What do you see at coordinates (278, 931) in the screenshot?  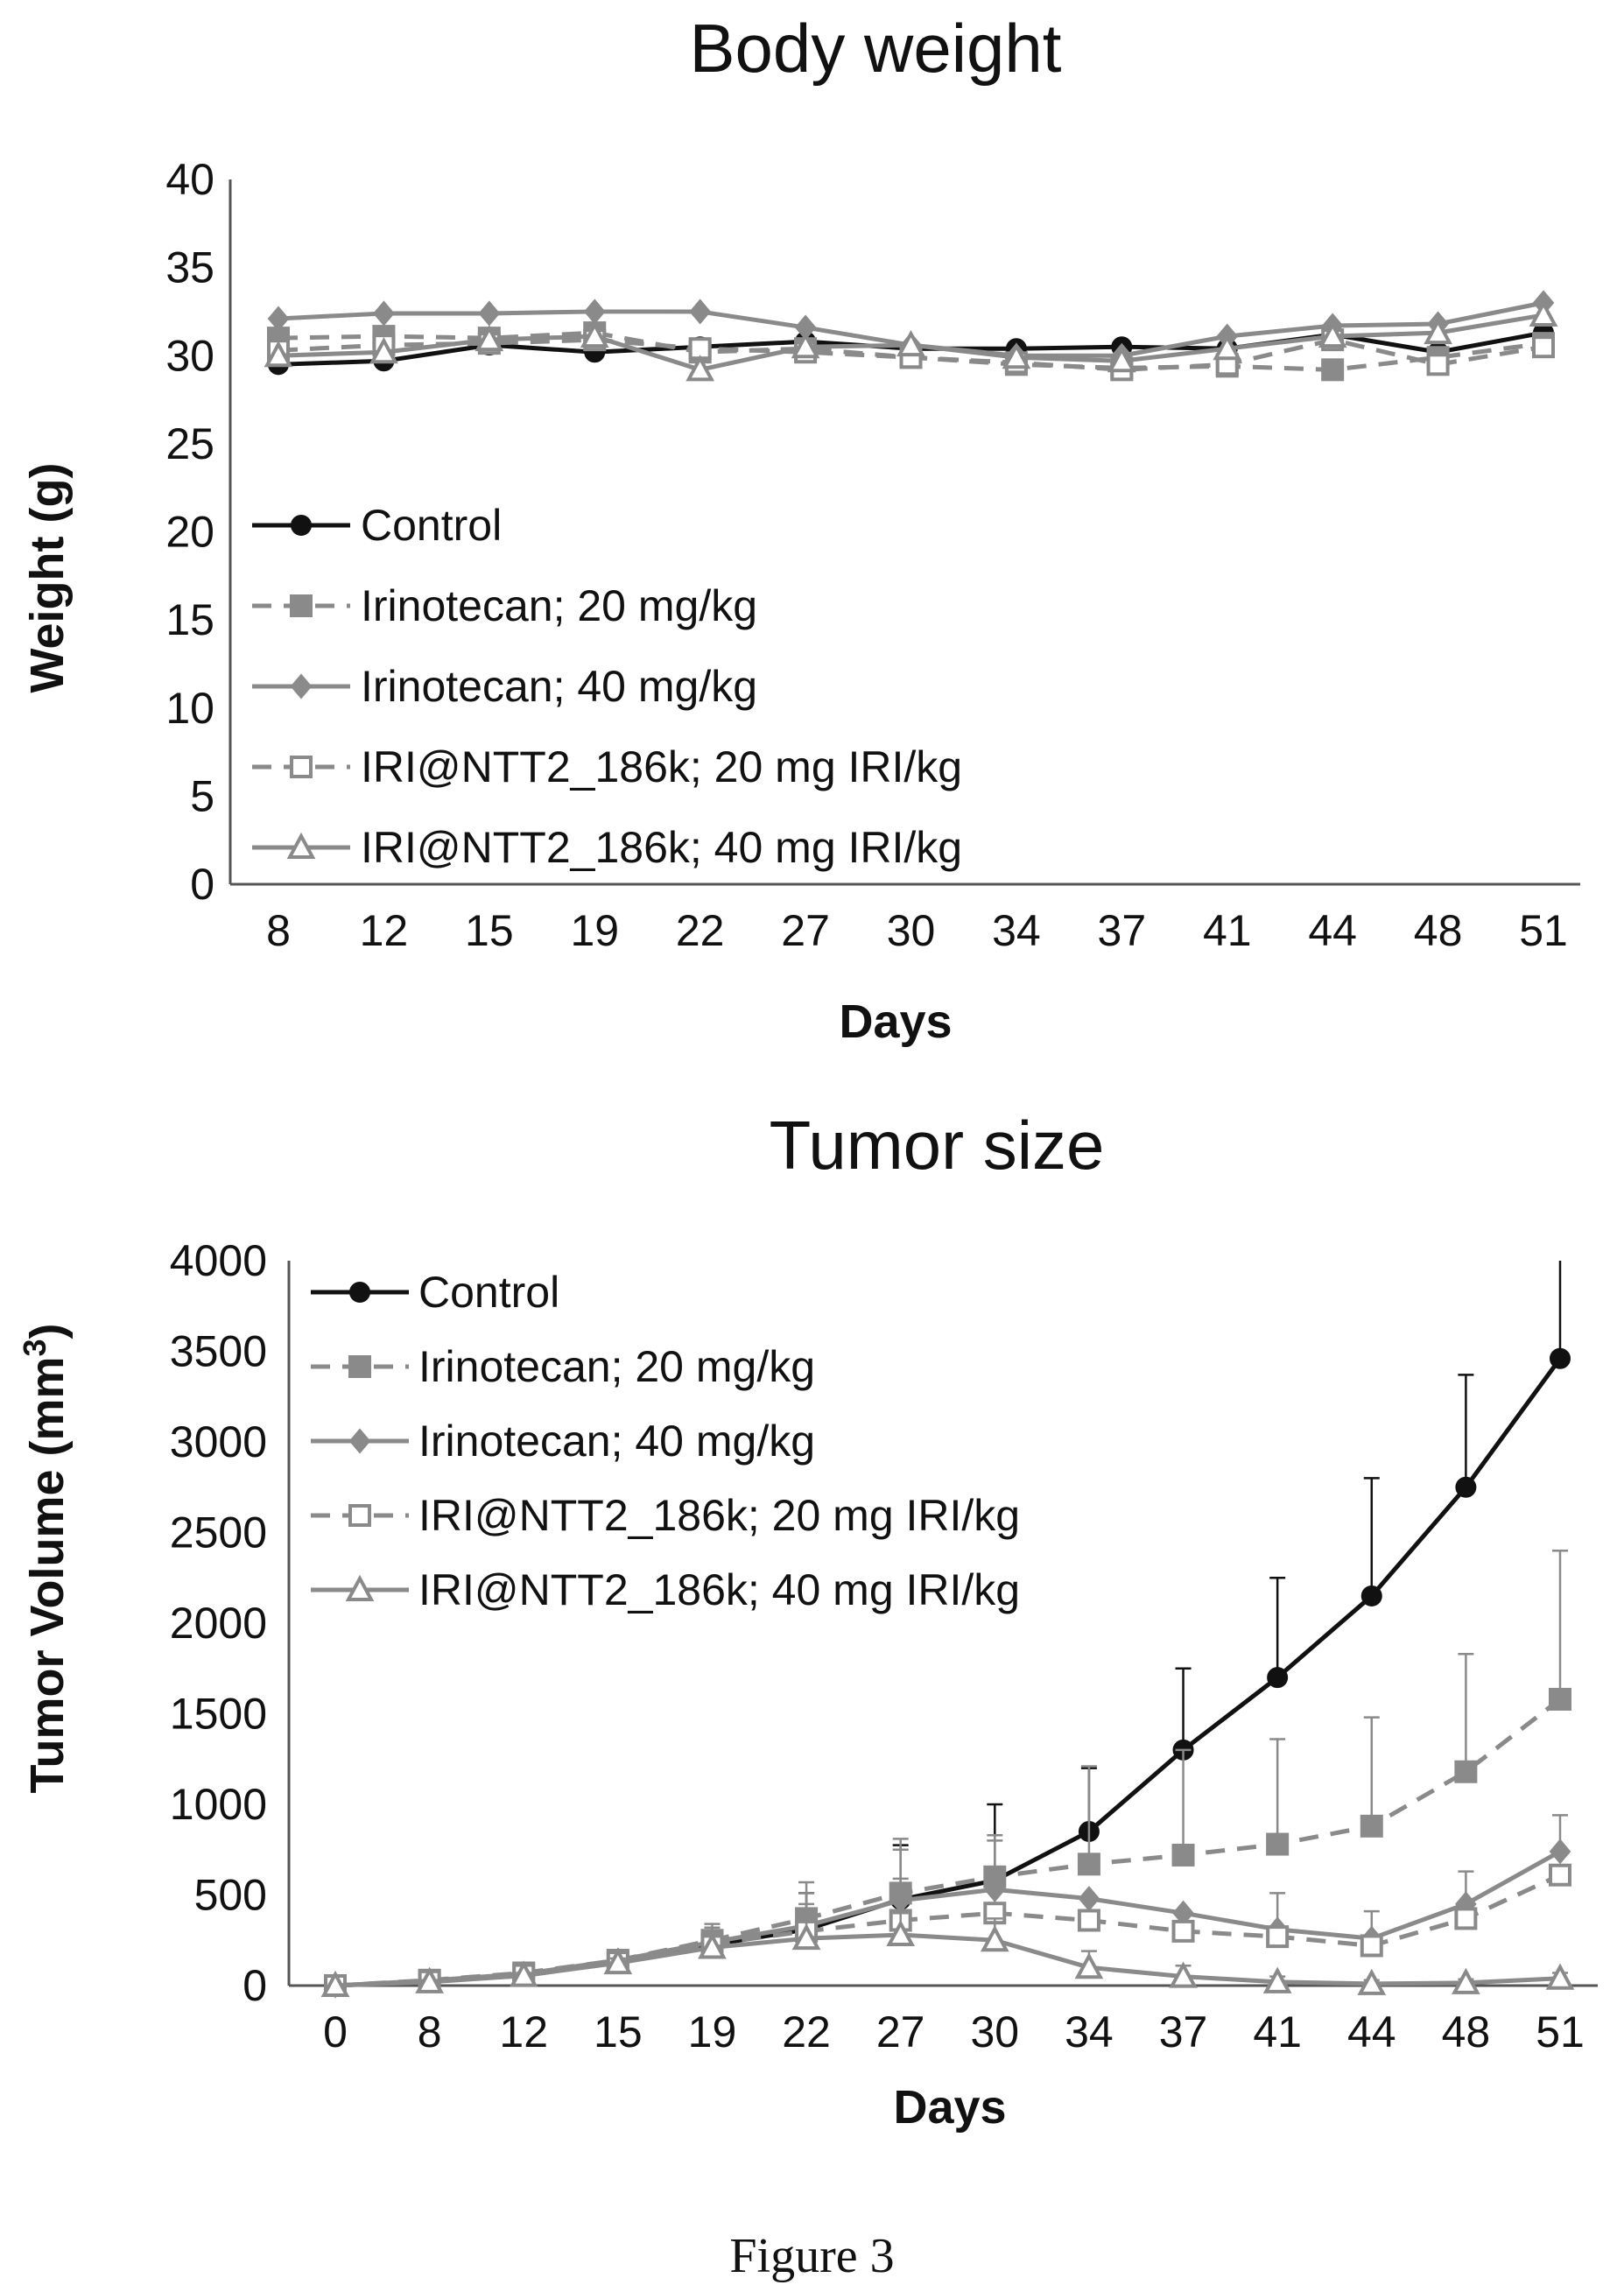 I see `c1-x-tick-8: 8` at bounding box center [278, 931].